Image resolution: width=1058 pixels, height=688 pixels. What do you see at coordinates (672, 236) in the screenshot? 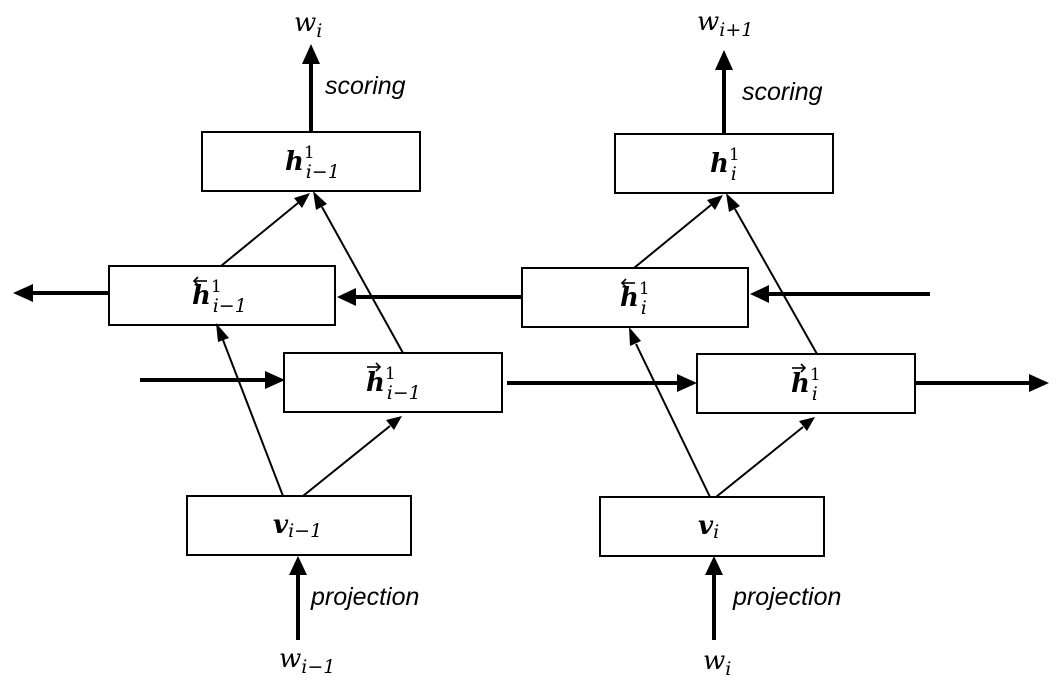
I see `right-backward-to-top-arrow` at bounding box center [672, 236].